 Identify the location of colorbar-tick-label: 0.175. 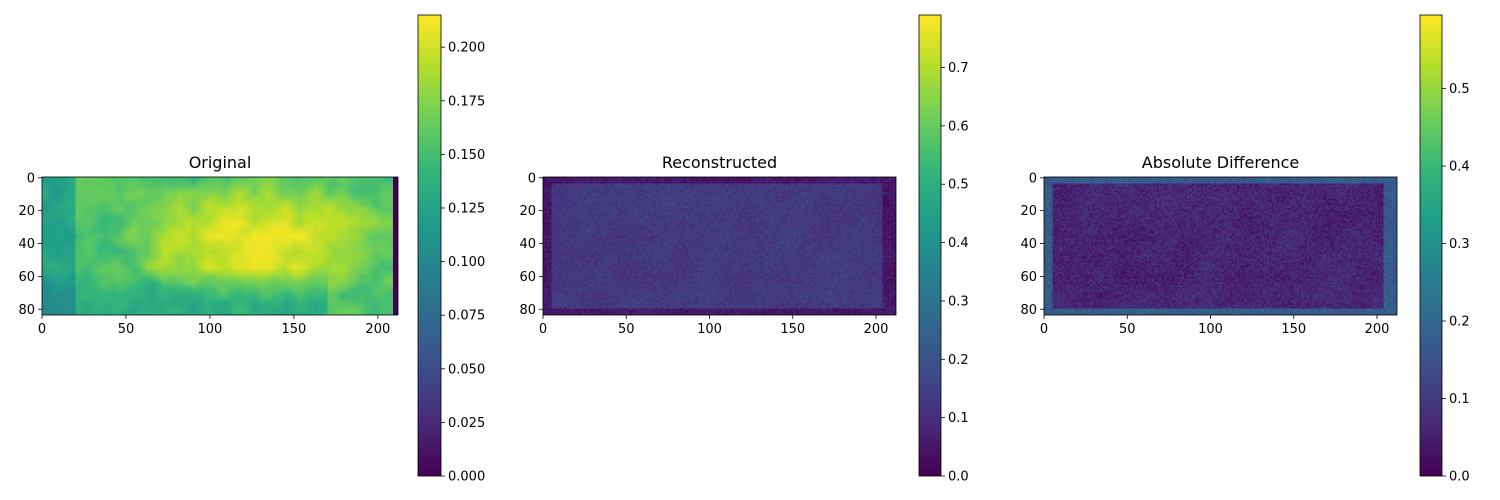
(466, 101).